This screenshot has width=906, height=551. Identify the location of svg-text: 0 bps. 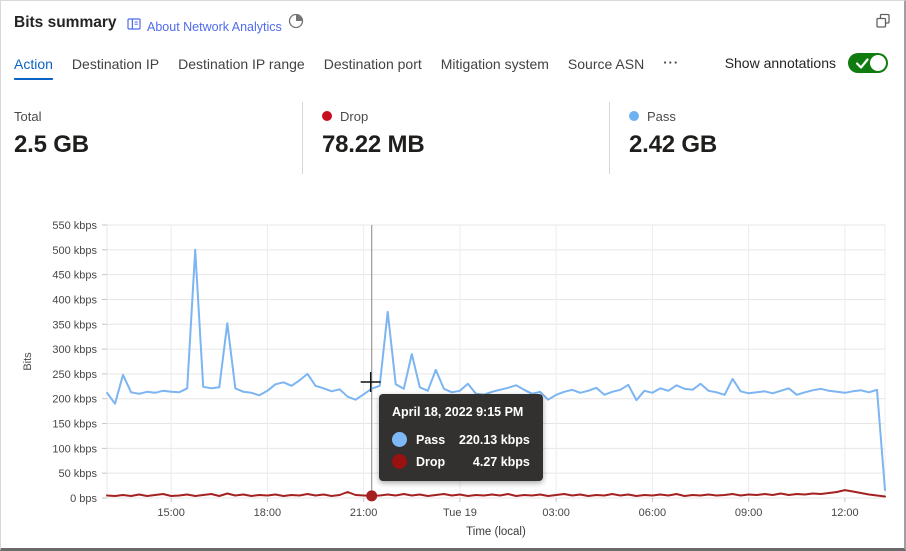
(83, 499).